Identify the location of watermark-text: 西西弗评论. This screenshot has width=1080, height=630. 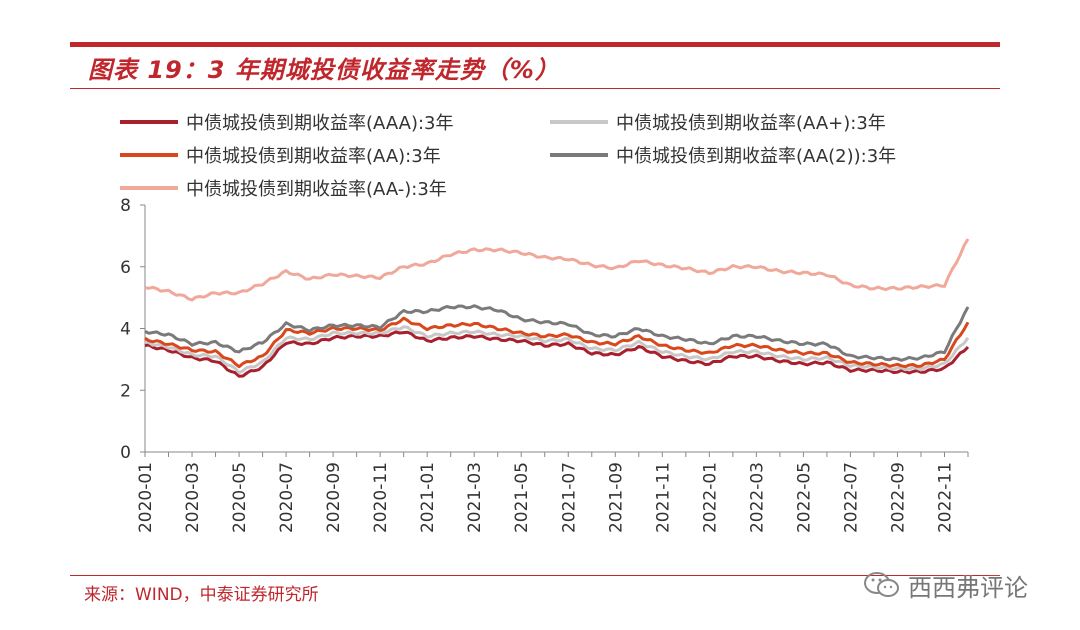
(968, 587).